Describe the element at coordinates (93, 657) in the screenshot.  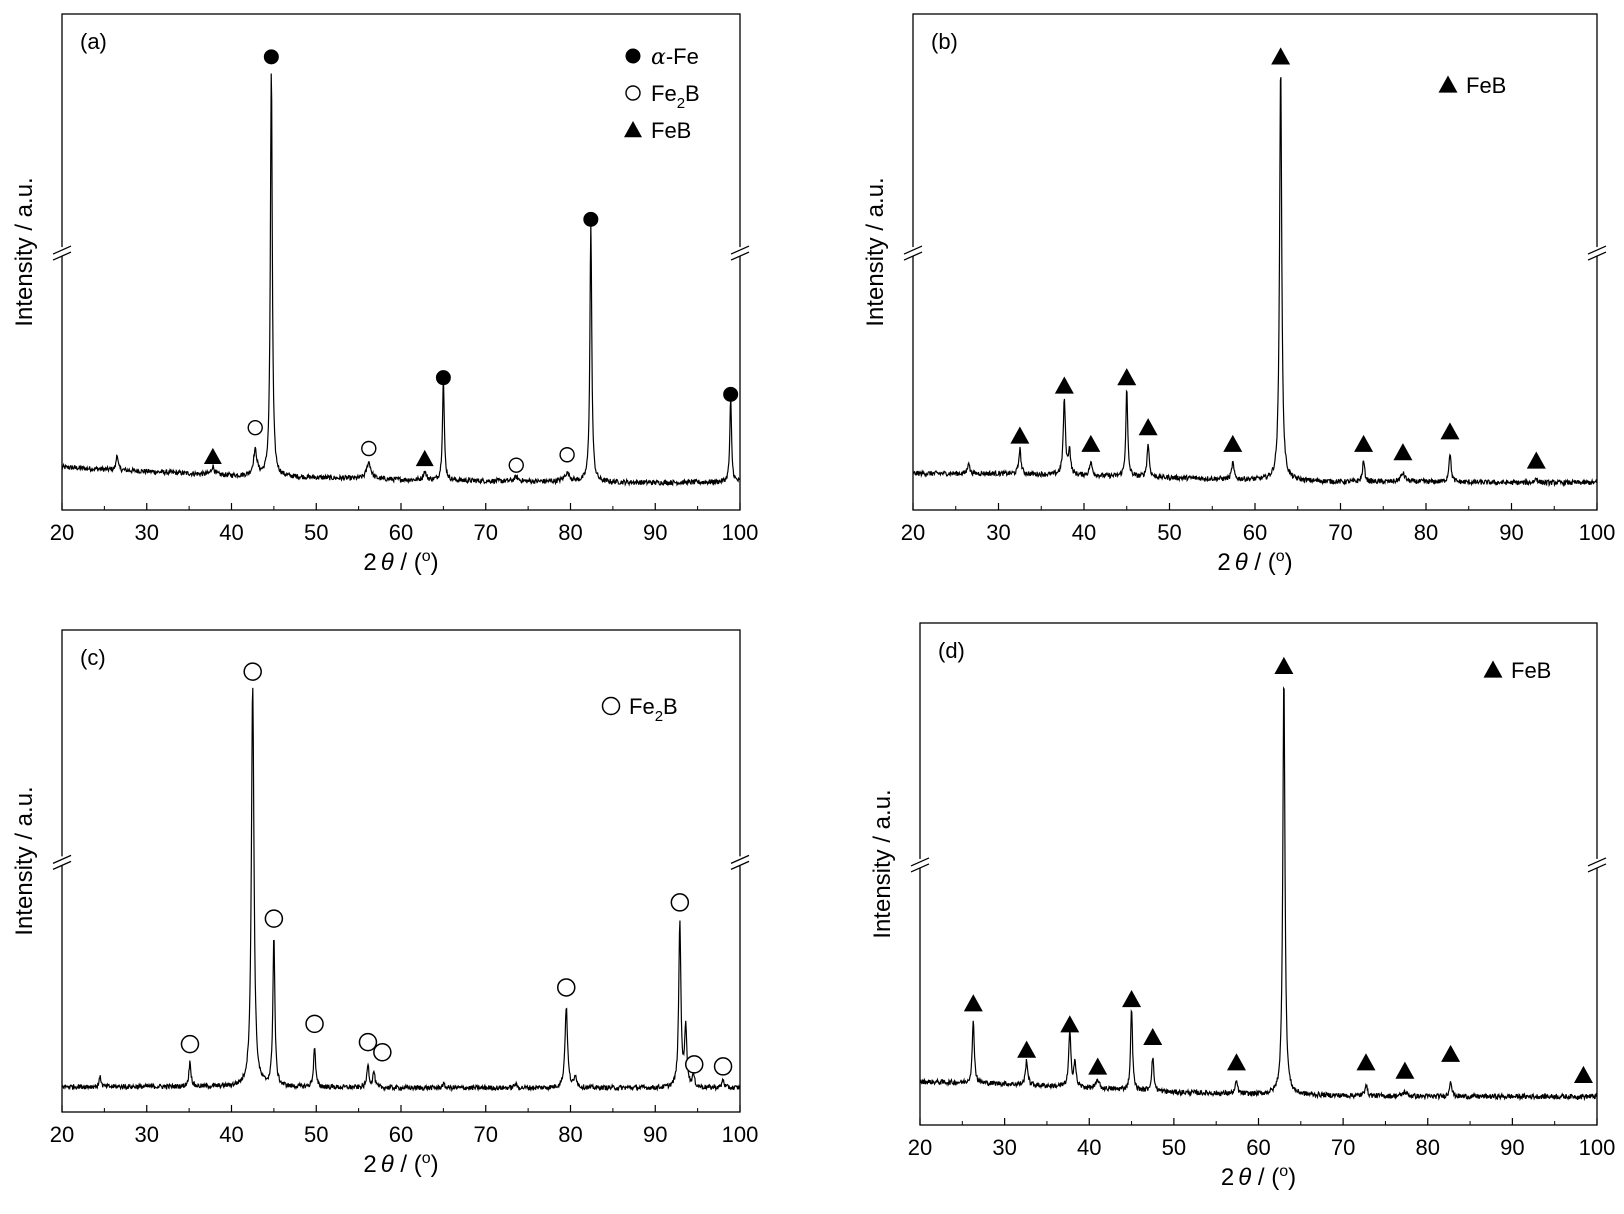
I see `panel-label: (c)` at that location.